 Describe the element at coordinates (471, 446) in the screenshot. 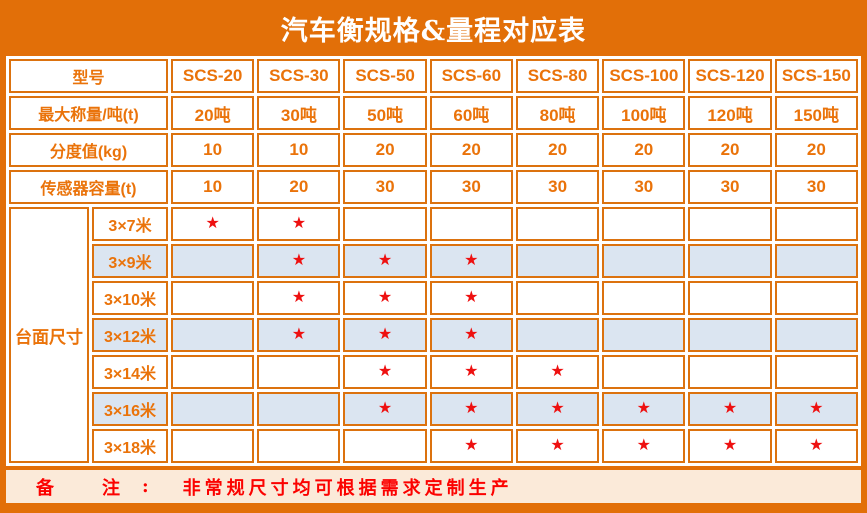

I see `star-mark-6-3: ★` at that location.